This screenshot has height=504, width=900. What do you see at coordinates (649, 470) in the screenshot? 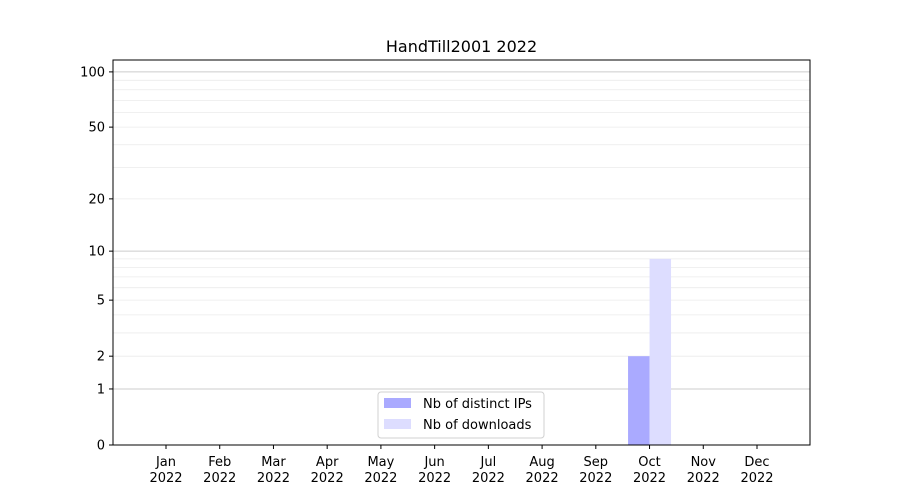
I see `x-tick-label: Oct 2022` at bounding box center [649, 470].